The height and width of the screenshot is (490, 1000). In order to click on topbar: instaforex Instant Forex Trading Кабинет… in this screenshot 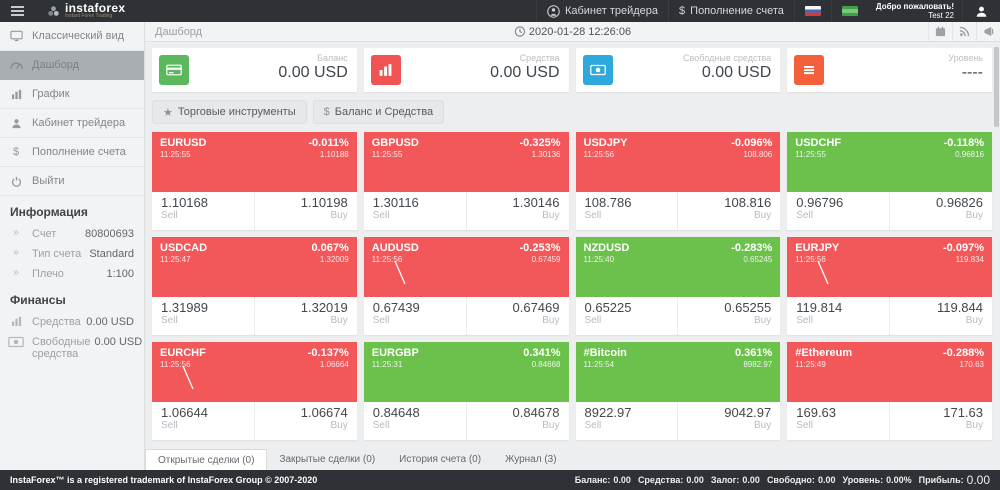, I will do `click(500, 11)`.